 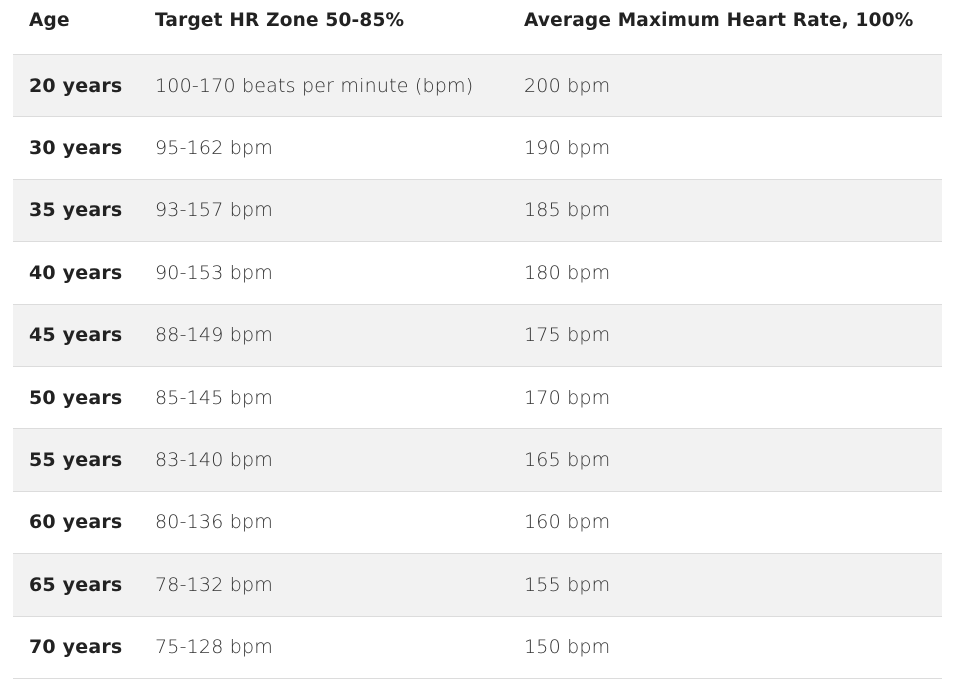 I want to click on table-cell: 150 bpm, so click(x=567, y=647).